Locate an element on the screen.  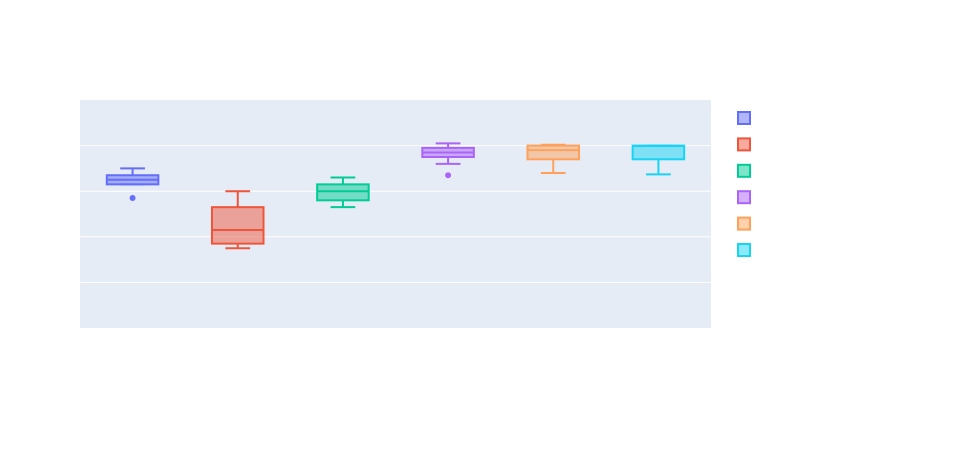
legend is located at coordinates (744, 184).